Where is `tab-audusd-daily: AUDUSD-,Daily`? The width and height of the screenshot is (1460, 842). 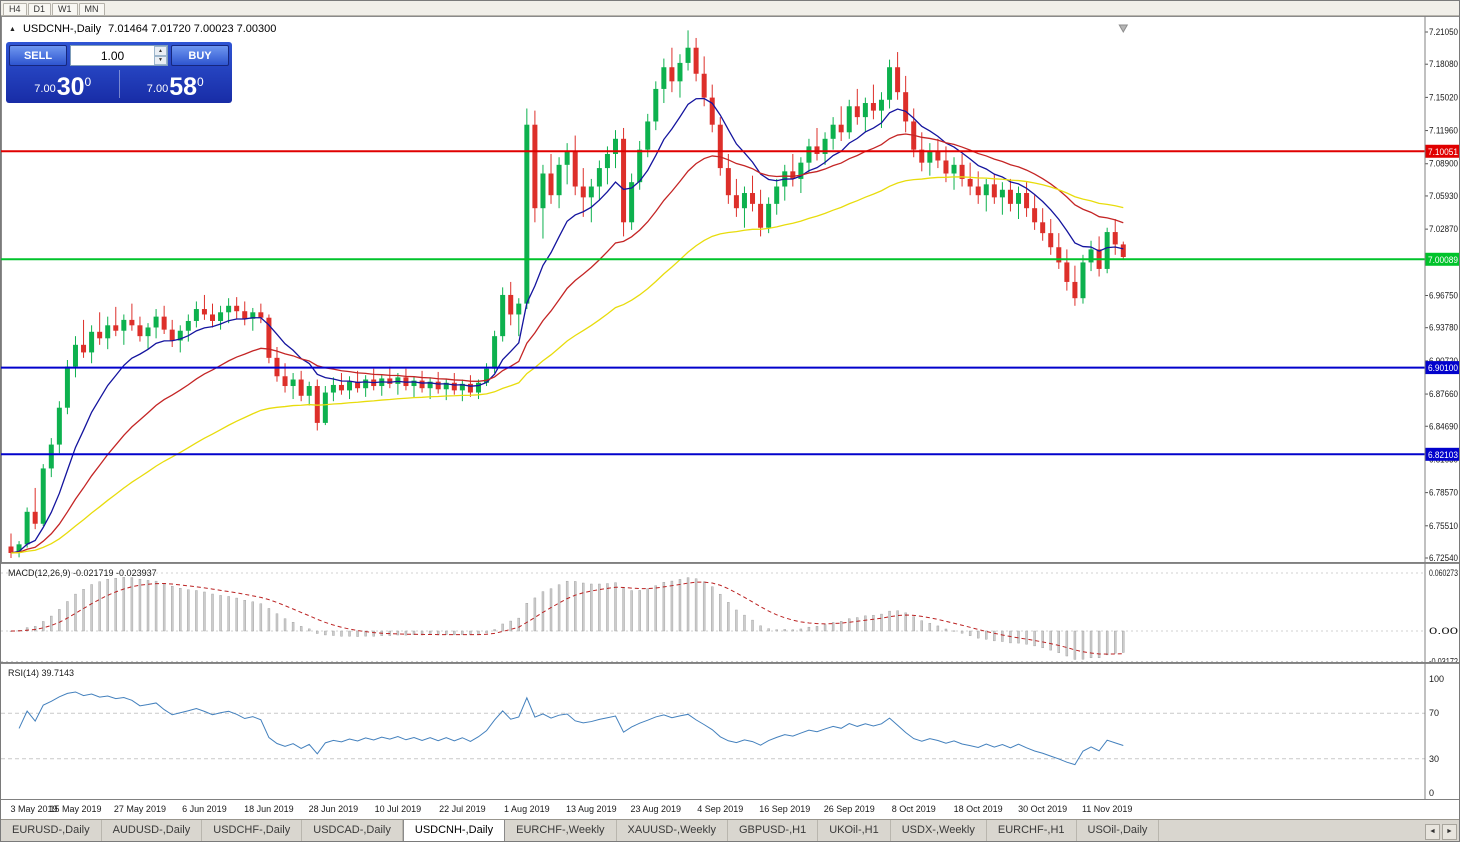
tab-audusd-daily: AUDUSD-,Daily is located at coordinates (152, 830).